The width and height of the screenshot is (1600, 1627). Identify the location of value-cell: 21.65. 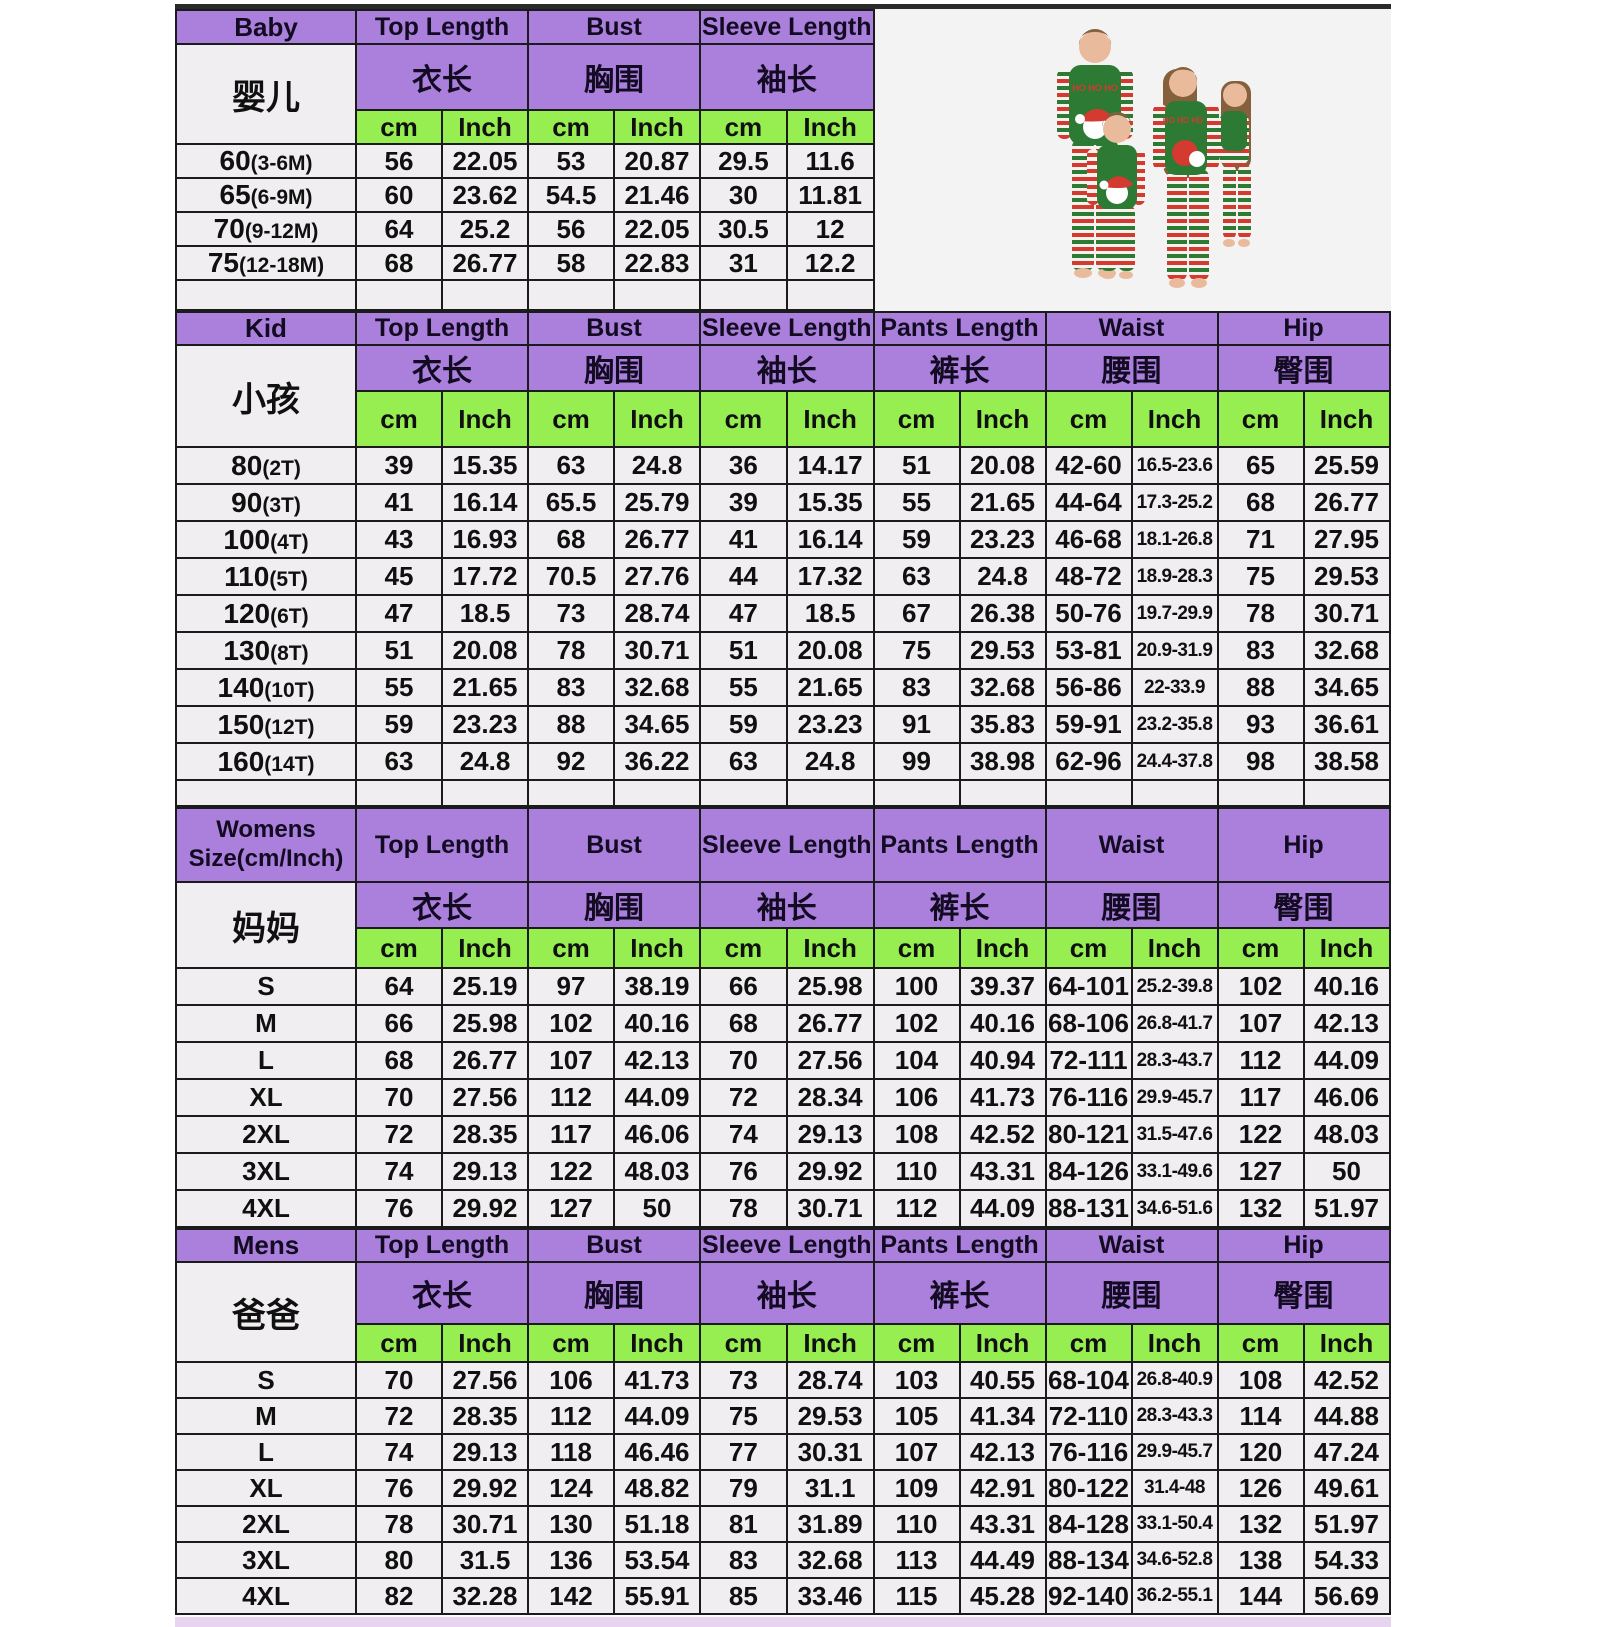
(1002, 502).